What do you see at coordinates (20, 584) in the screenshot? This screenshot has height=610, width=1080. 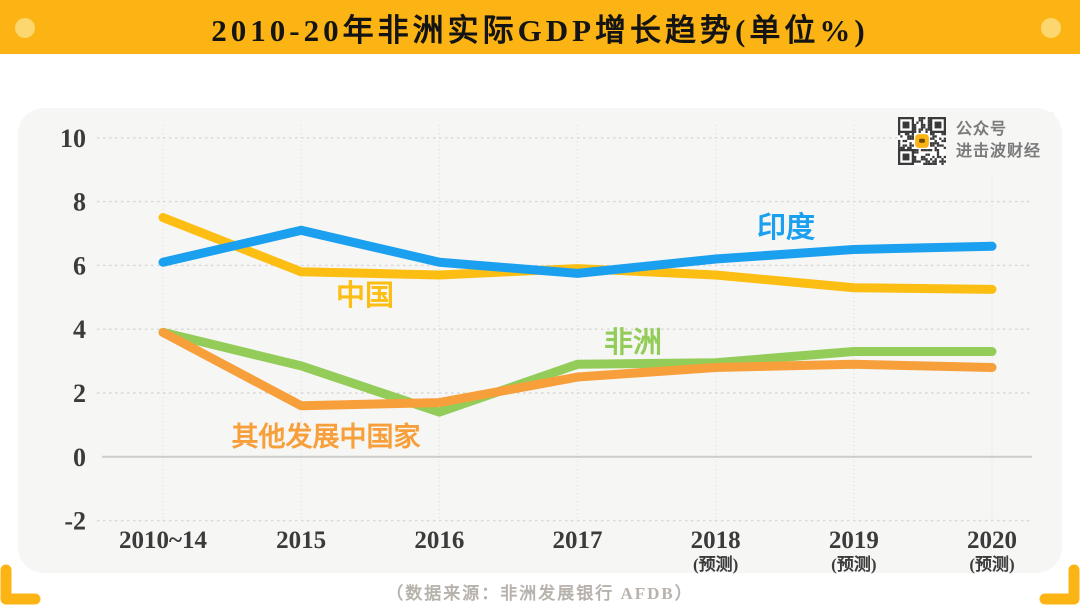 I see `corner-bracket-left-icon` at bounding box center [20, 584].